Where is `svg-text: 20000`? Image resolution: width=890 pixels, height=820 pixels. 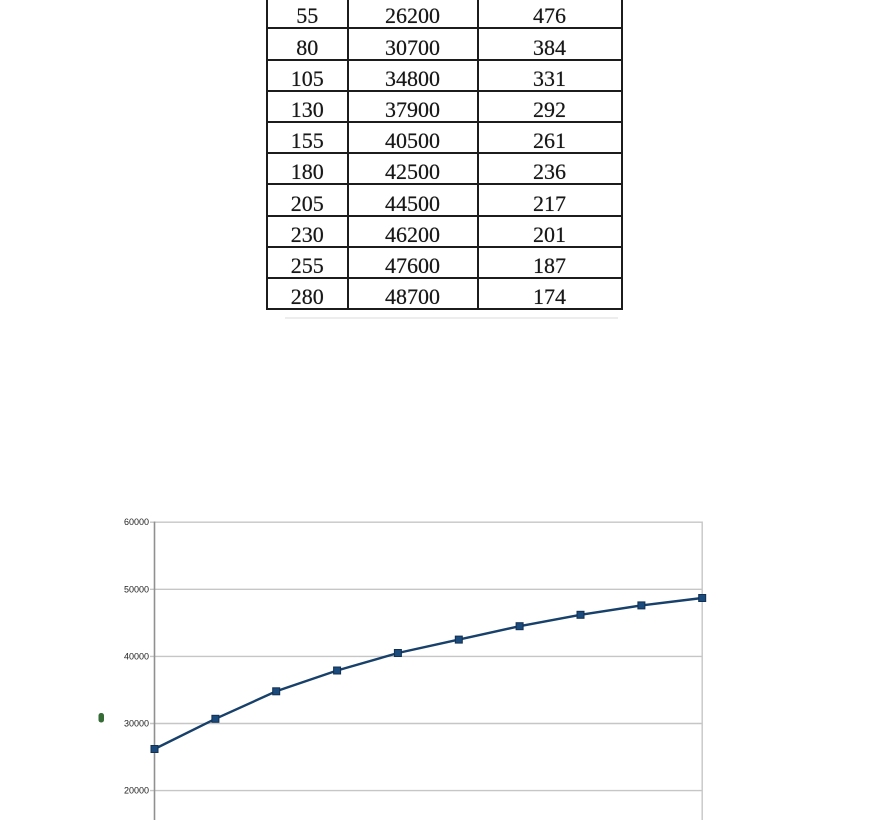 svg-text: 20000 is located at coordinates (136, 791).